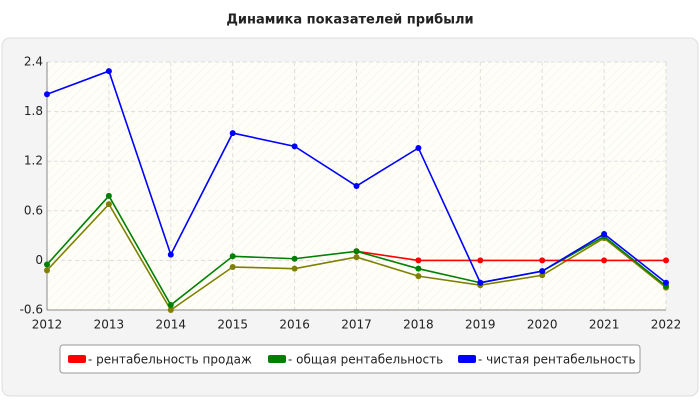  Describe the element at coordinates (171, 325) in the screenshot. I see `x-tick-label: 2014` at that location.